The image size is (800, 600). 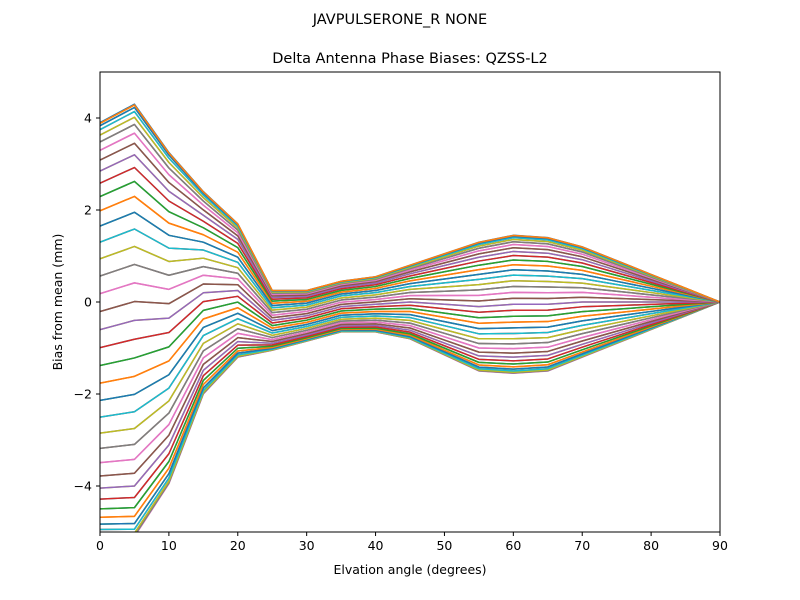 What do you see at coordinates (582, 545) in the screenshot?
I see `x-tick-label: 70` at bounding box center [582, 545].